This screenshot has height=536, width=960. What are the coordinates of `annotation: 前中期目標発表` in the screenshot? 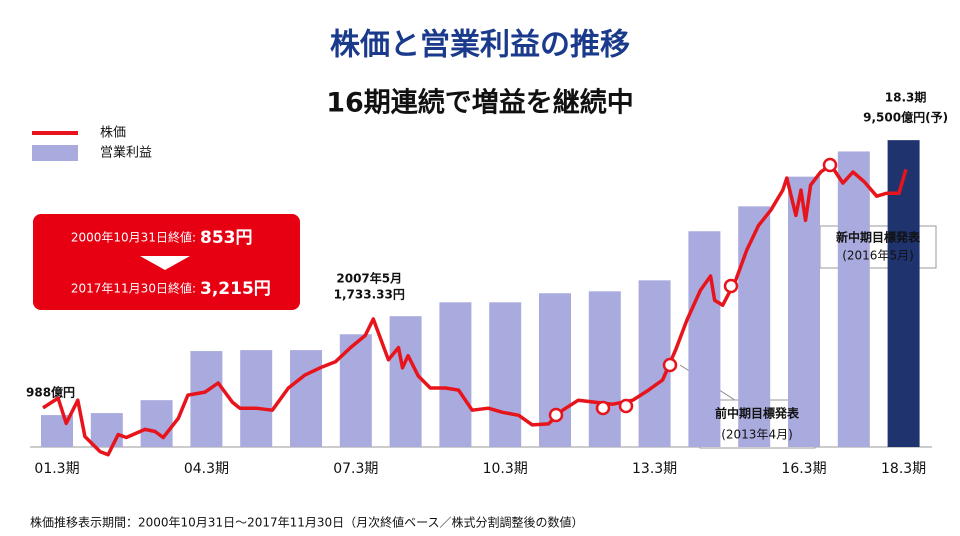 It's located at (757, 413).